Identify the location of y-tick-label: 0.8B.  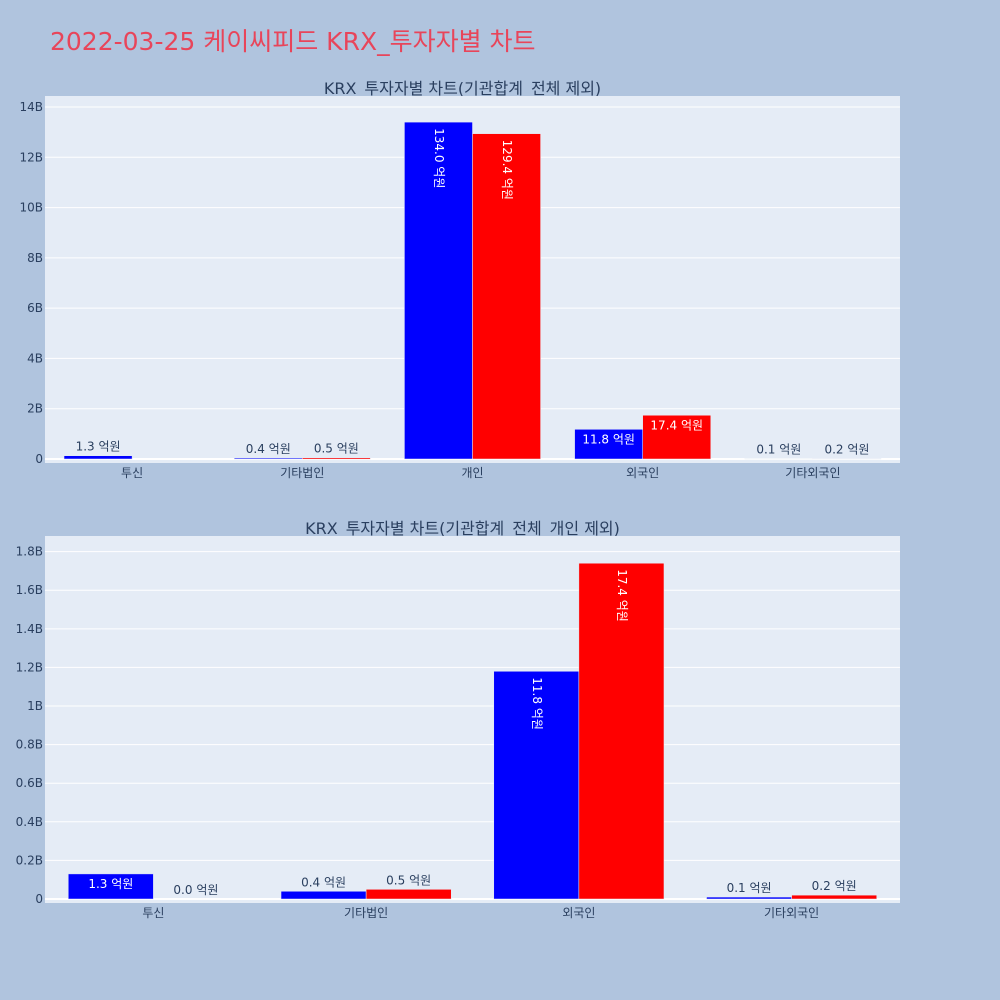
(29, 745).